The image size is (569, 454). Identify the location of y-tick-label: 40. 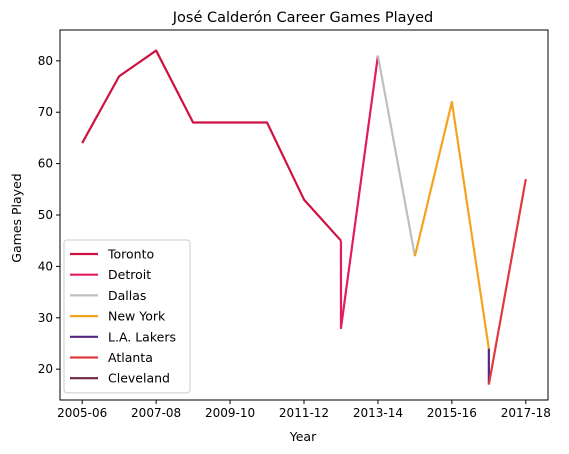
(45, 266).